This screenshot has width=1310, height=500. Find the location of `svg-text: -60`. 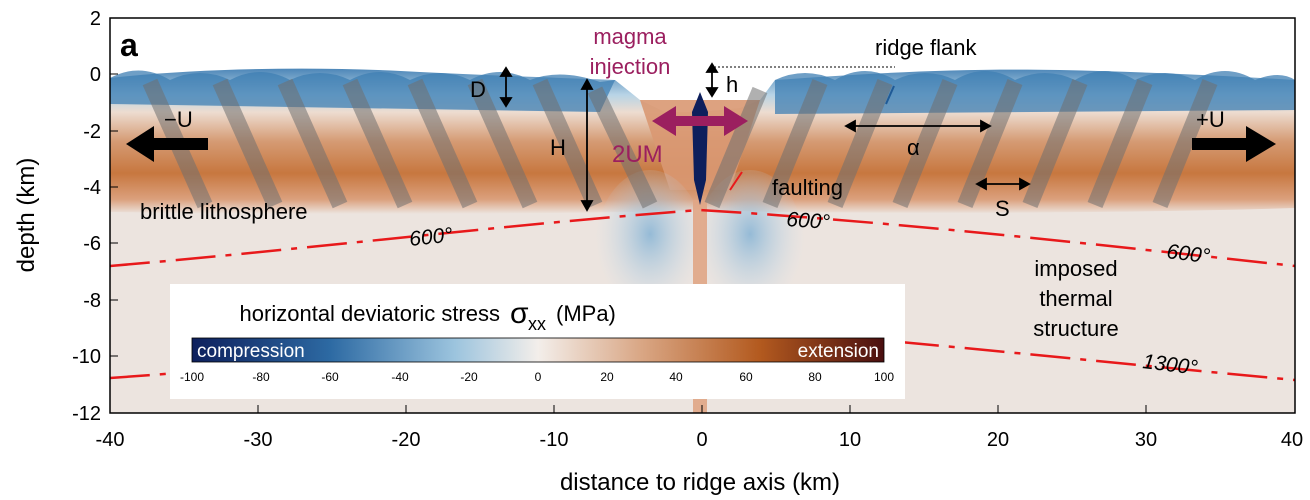

svg-text: -60 is located at coordinates (330, 377).